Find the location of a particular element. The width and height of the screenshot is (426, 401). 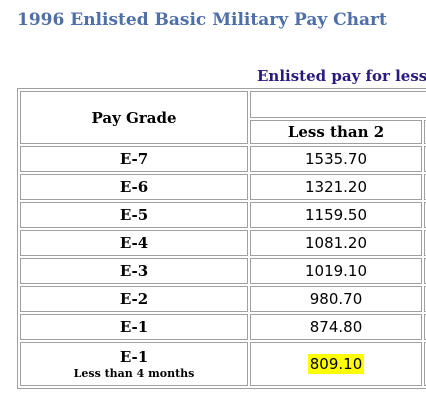

page-title: 1996 Enlisted Basic Military Pay Chart is located at coordinates (202, 20).